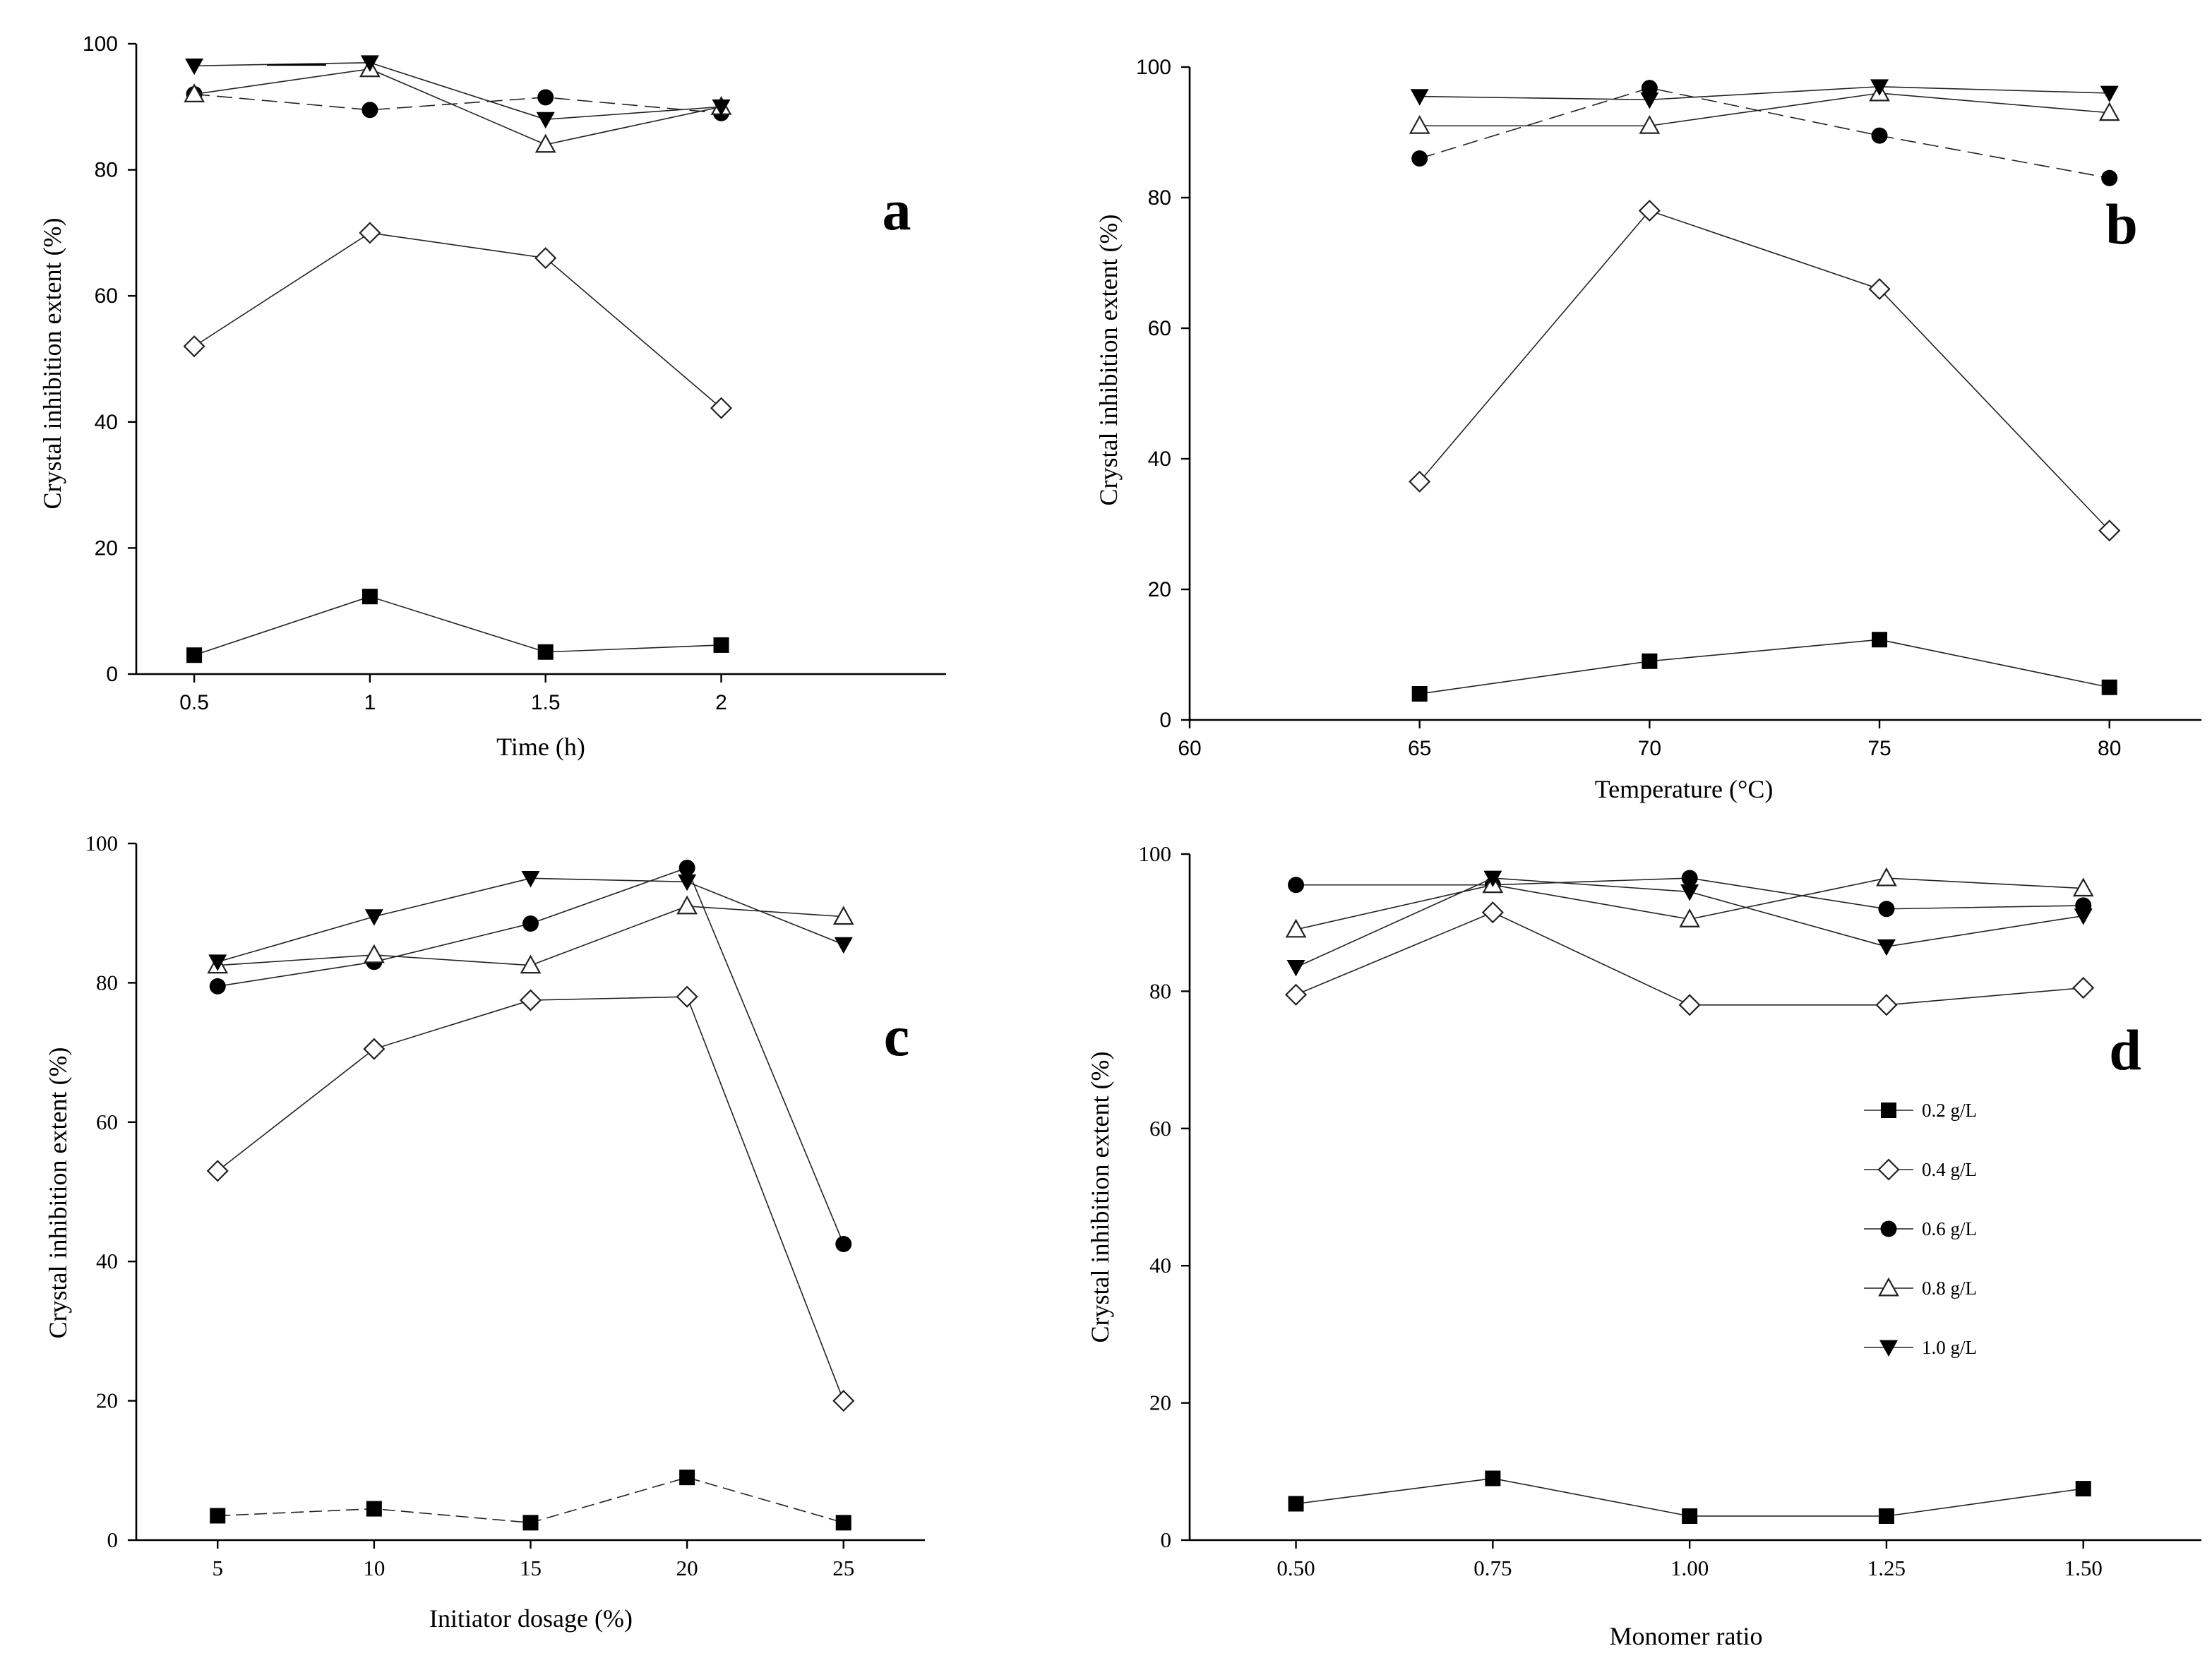 Image resolution: width=2212 pixels, height=1670 pixels. I want to click on legend-item: 0.4 g/L, so click(1921, 1169).